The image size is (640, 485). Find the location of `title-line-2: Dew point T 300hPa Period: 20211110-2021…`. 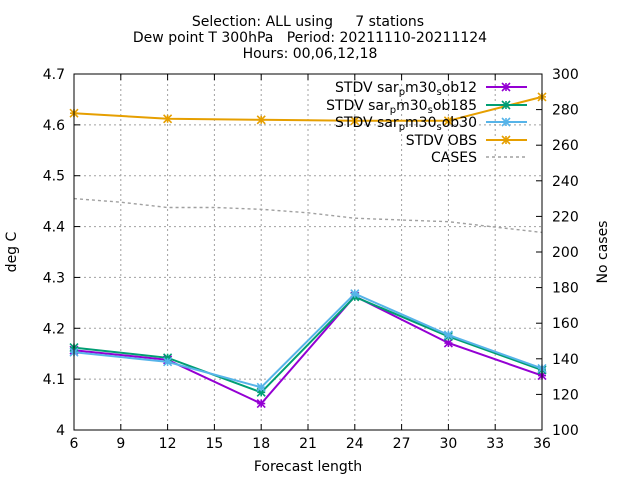

title-line-2: Dew point T 300hPa Period: 20211110-2021… is located at coordinates (310, 38).